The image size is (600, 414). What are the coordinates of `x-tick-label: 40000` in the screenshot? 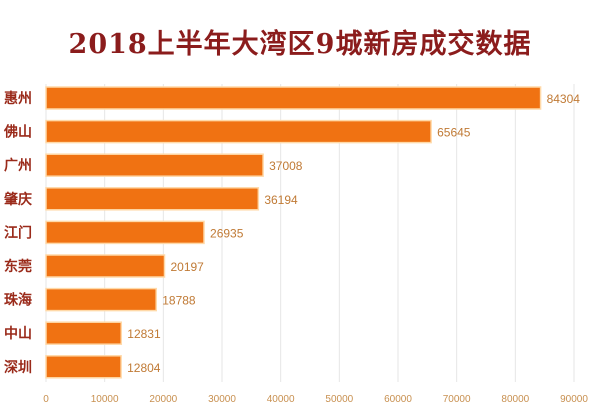 It's located at (281, 399).